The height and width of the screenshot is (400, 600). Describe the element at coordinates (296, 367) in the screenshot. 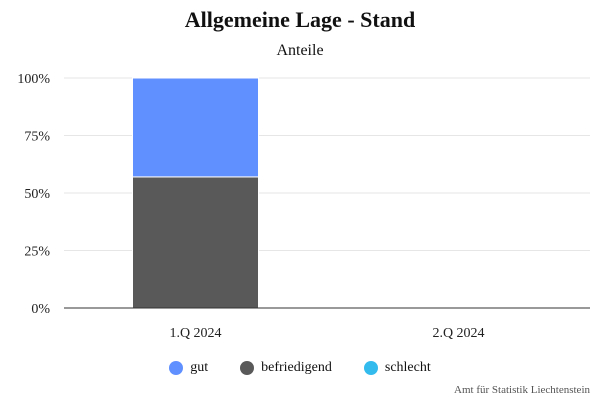

I see `legend-label-befriedigend: befriedigend` at that location.